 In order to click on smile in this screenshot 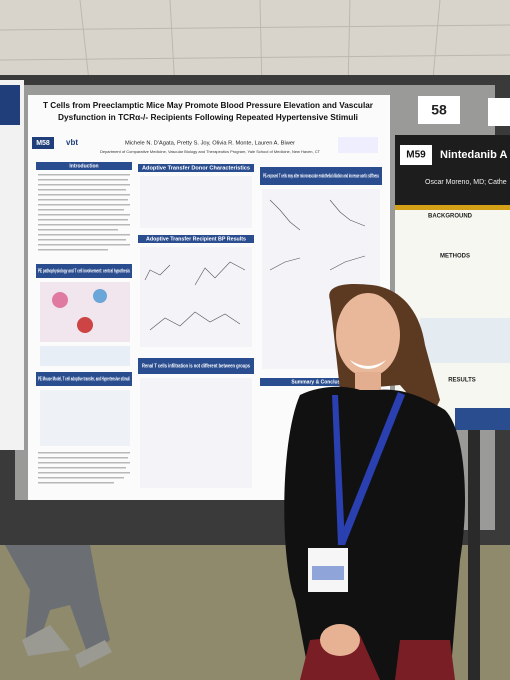, I will do `click(368, 364)`.